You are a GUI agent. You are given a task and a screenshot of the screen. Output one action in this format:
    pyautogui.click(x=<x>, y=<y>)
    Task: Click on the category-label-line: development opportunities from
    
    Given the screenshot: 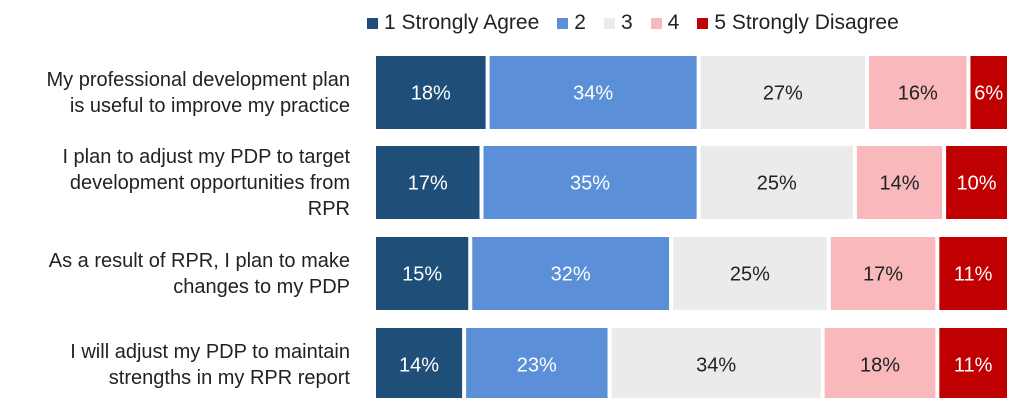 What is the action you would take?
    pyautogui.click(x=209, y=182)
    